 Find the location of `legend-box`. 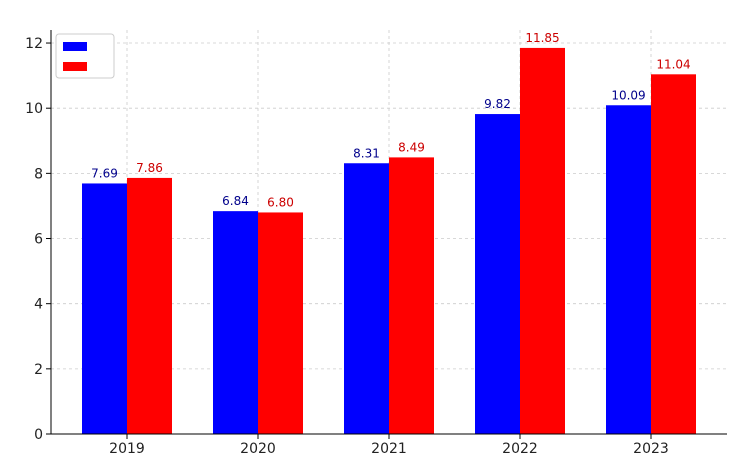

legend-box is located at coordinates (85, 56).